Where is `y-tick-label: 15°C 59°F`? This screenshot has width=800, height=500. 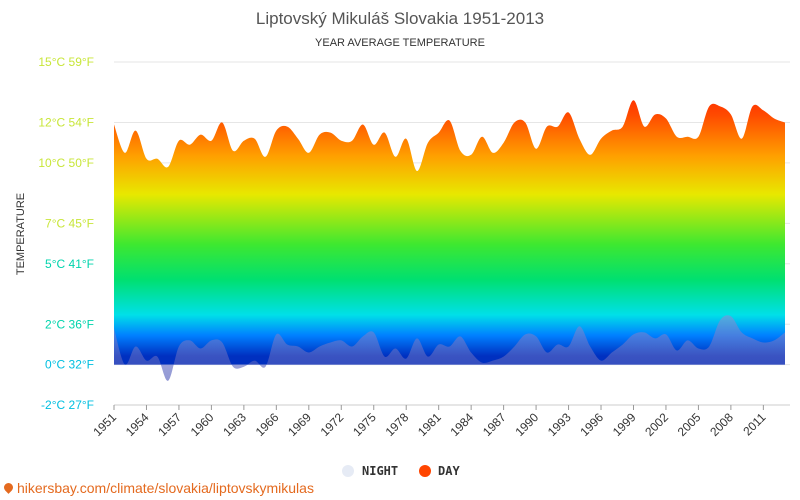
y-tick-label: 15°C 59°F is located at coordinates (66, 62).